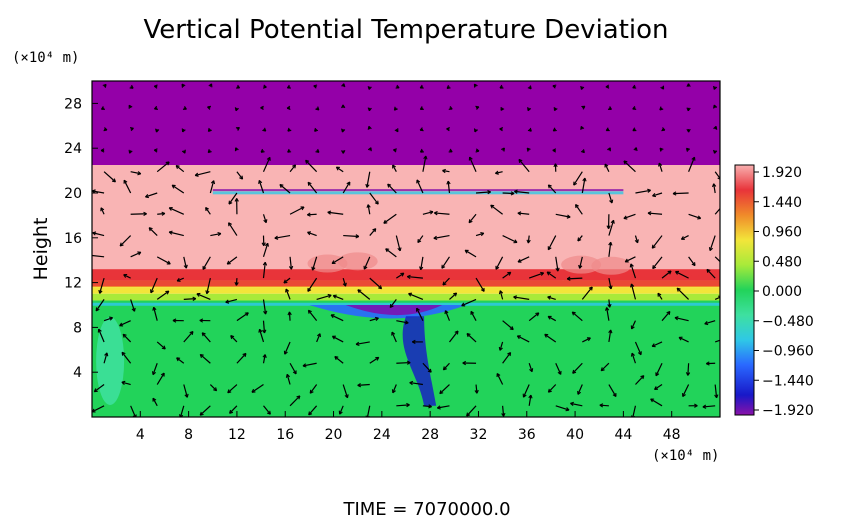 The image size is (854, 519). Describe the element at coordinates (788, 381) in the screenshot. I see `colorbar-tick-label: −1.440` at that location.